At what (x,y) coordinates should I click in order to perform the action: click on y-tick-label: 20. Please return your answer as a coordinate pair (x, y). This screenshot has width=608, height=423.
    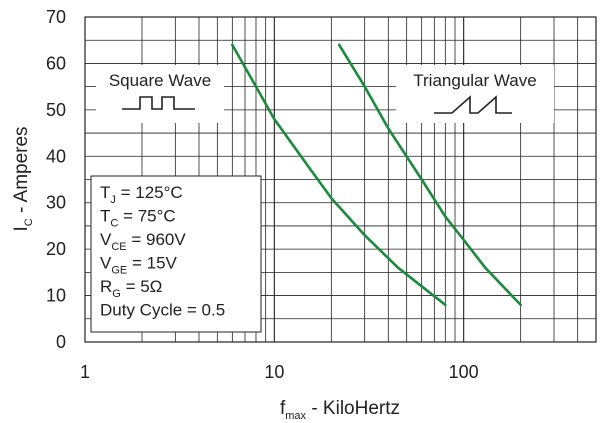
    Looking at the image, I should click on (56, 249).